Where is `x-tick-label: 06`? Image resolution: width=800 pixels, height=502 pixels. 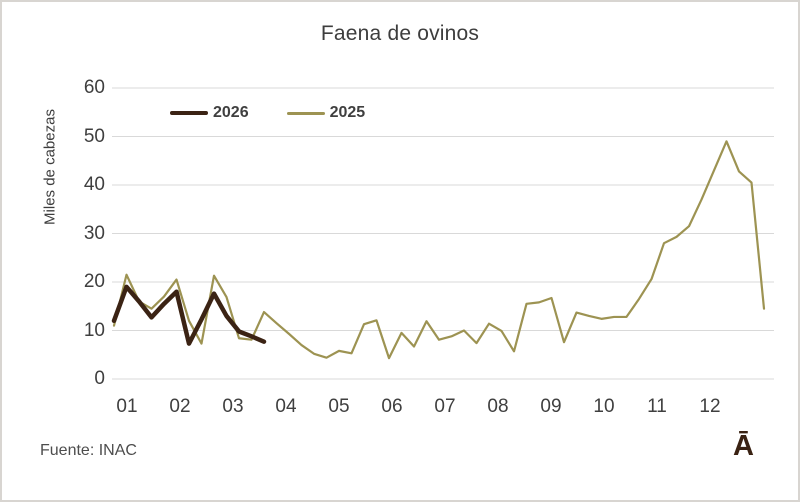
x-tick-label: 06 is located at coordinates (392, 406).